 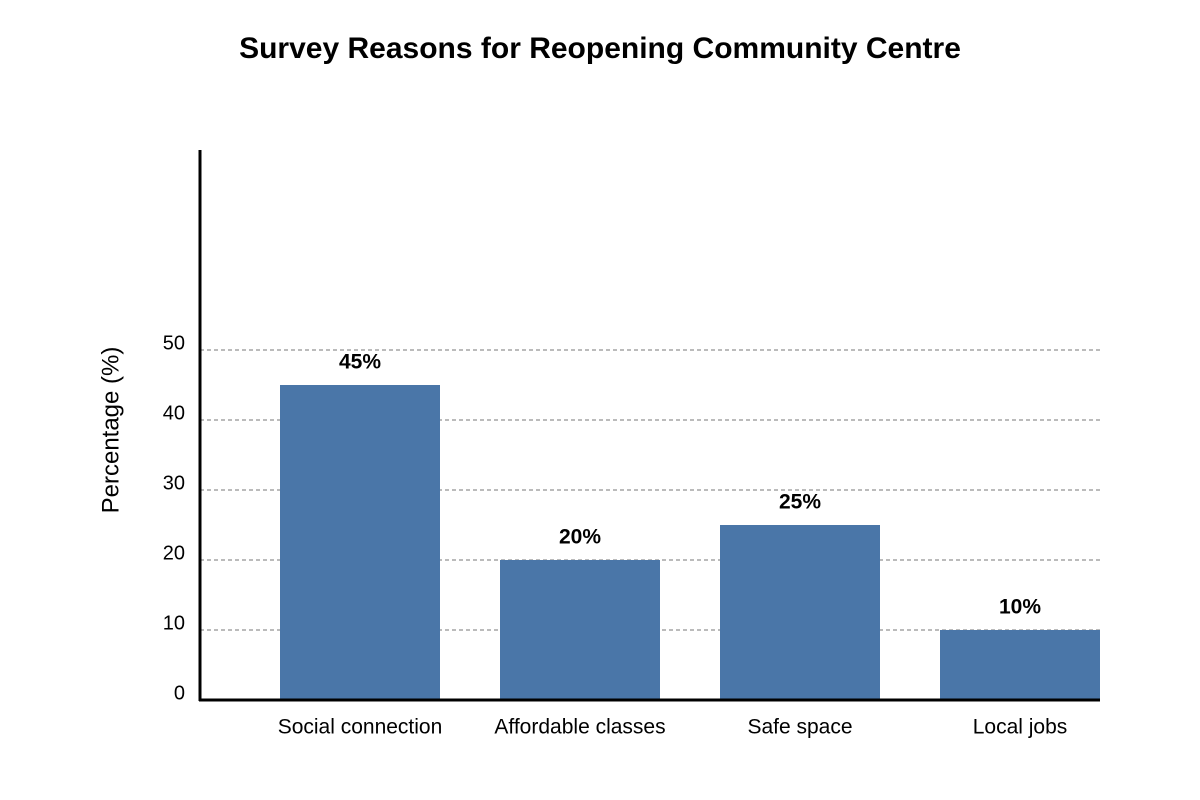 What do you see at coordinates (799, 727) in the screenshot?
I see `x-tick-label: Safe space` at bounding box center [799, 727].